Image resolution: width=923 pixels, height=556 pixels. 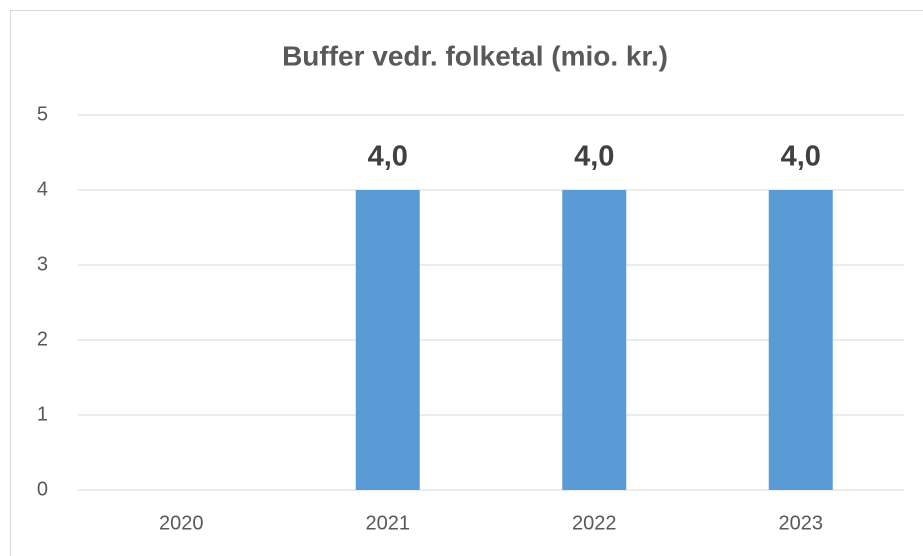 What do you see at coordinates (801, 523) in the screenshot?
I see `x-tick-label: 2023` at bounding box center [801, 523].